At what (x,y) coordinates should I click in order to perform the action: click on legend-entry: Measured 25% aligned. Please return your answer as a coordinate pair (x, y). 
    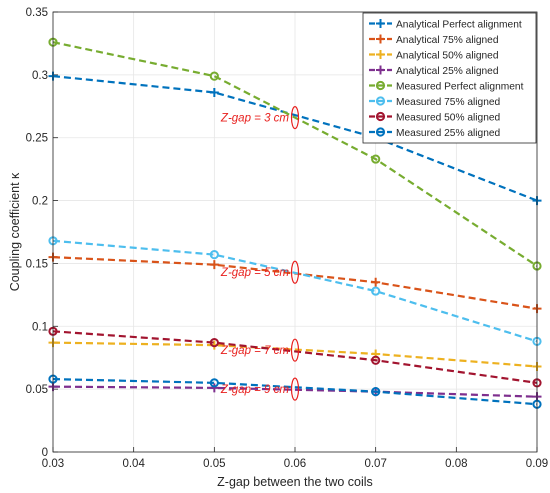
    Looking at the image, I should click on (435, 133).